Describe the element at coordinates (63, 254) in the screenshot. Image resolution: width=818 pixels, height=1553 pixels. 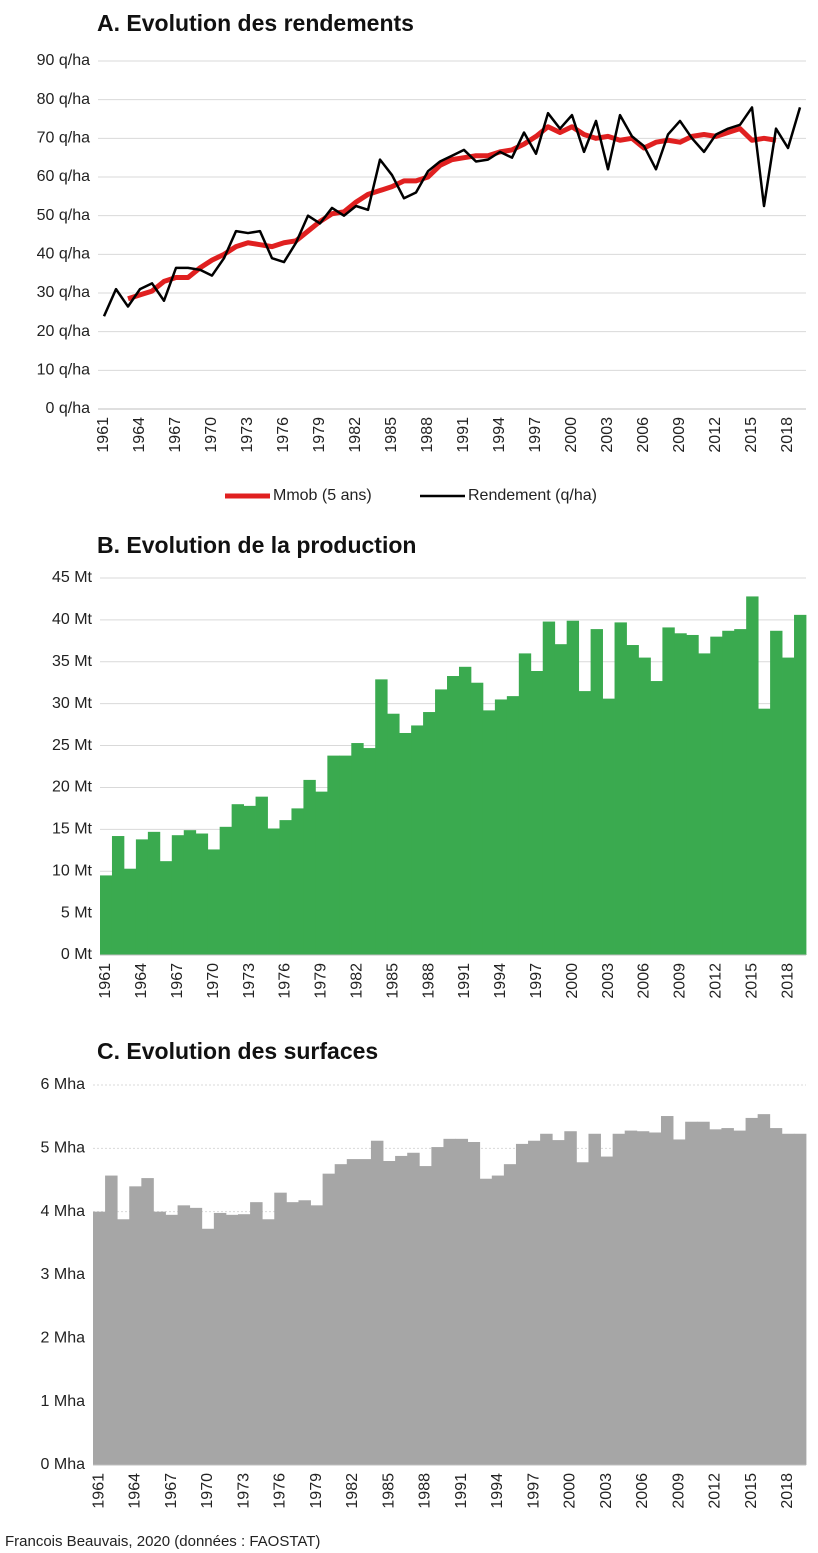
I see `y-tick-label: 40 q/ha` at that location.